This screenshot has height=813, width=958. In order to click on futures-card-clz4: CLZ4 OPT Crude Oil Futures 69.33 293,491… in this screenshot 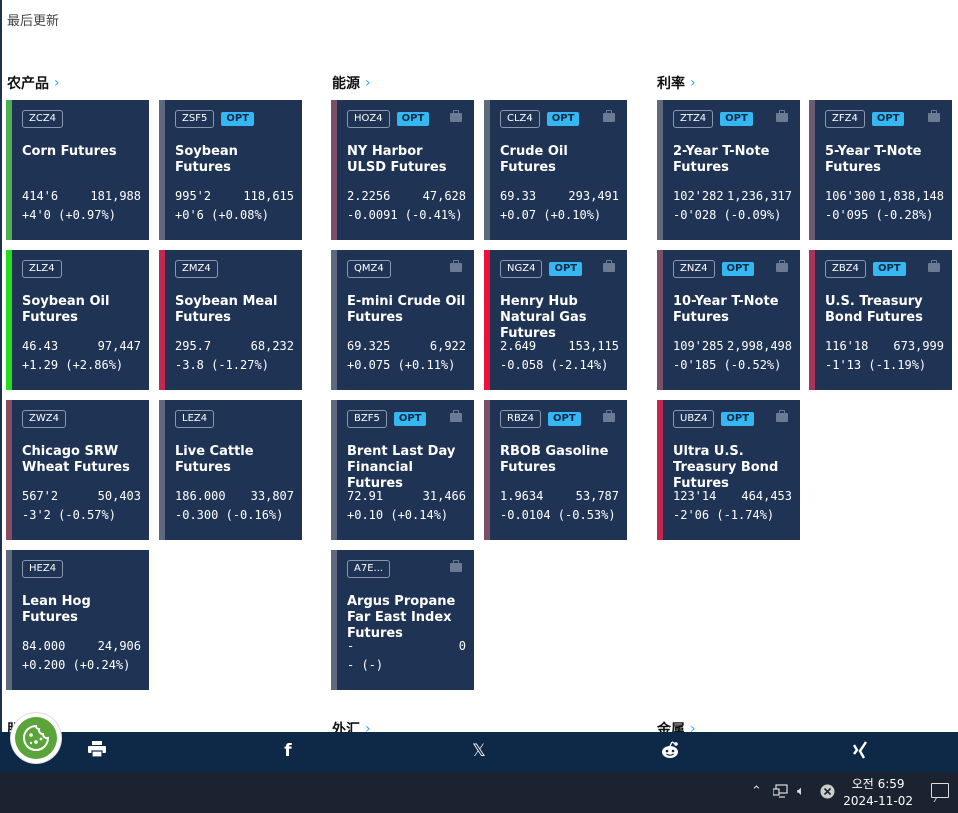, I will do `click(555, 170)`.